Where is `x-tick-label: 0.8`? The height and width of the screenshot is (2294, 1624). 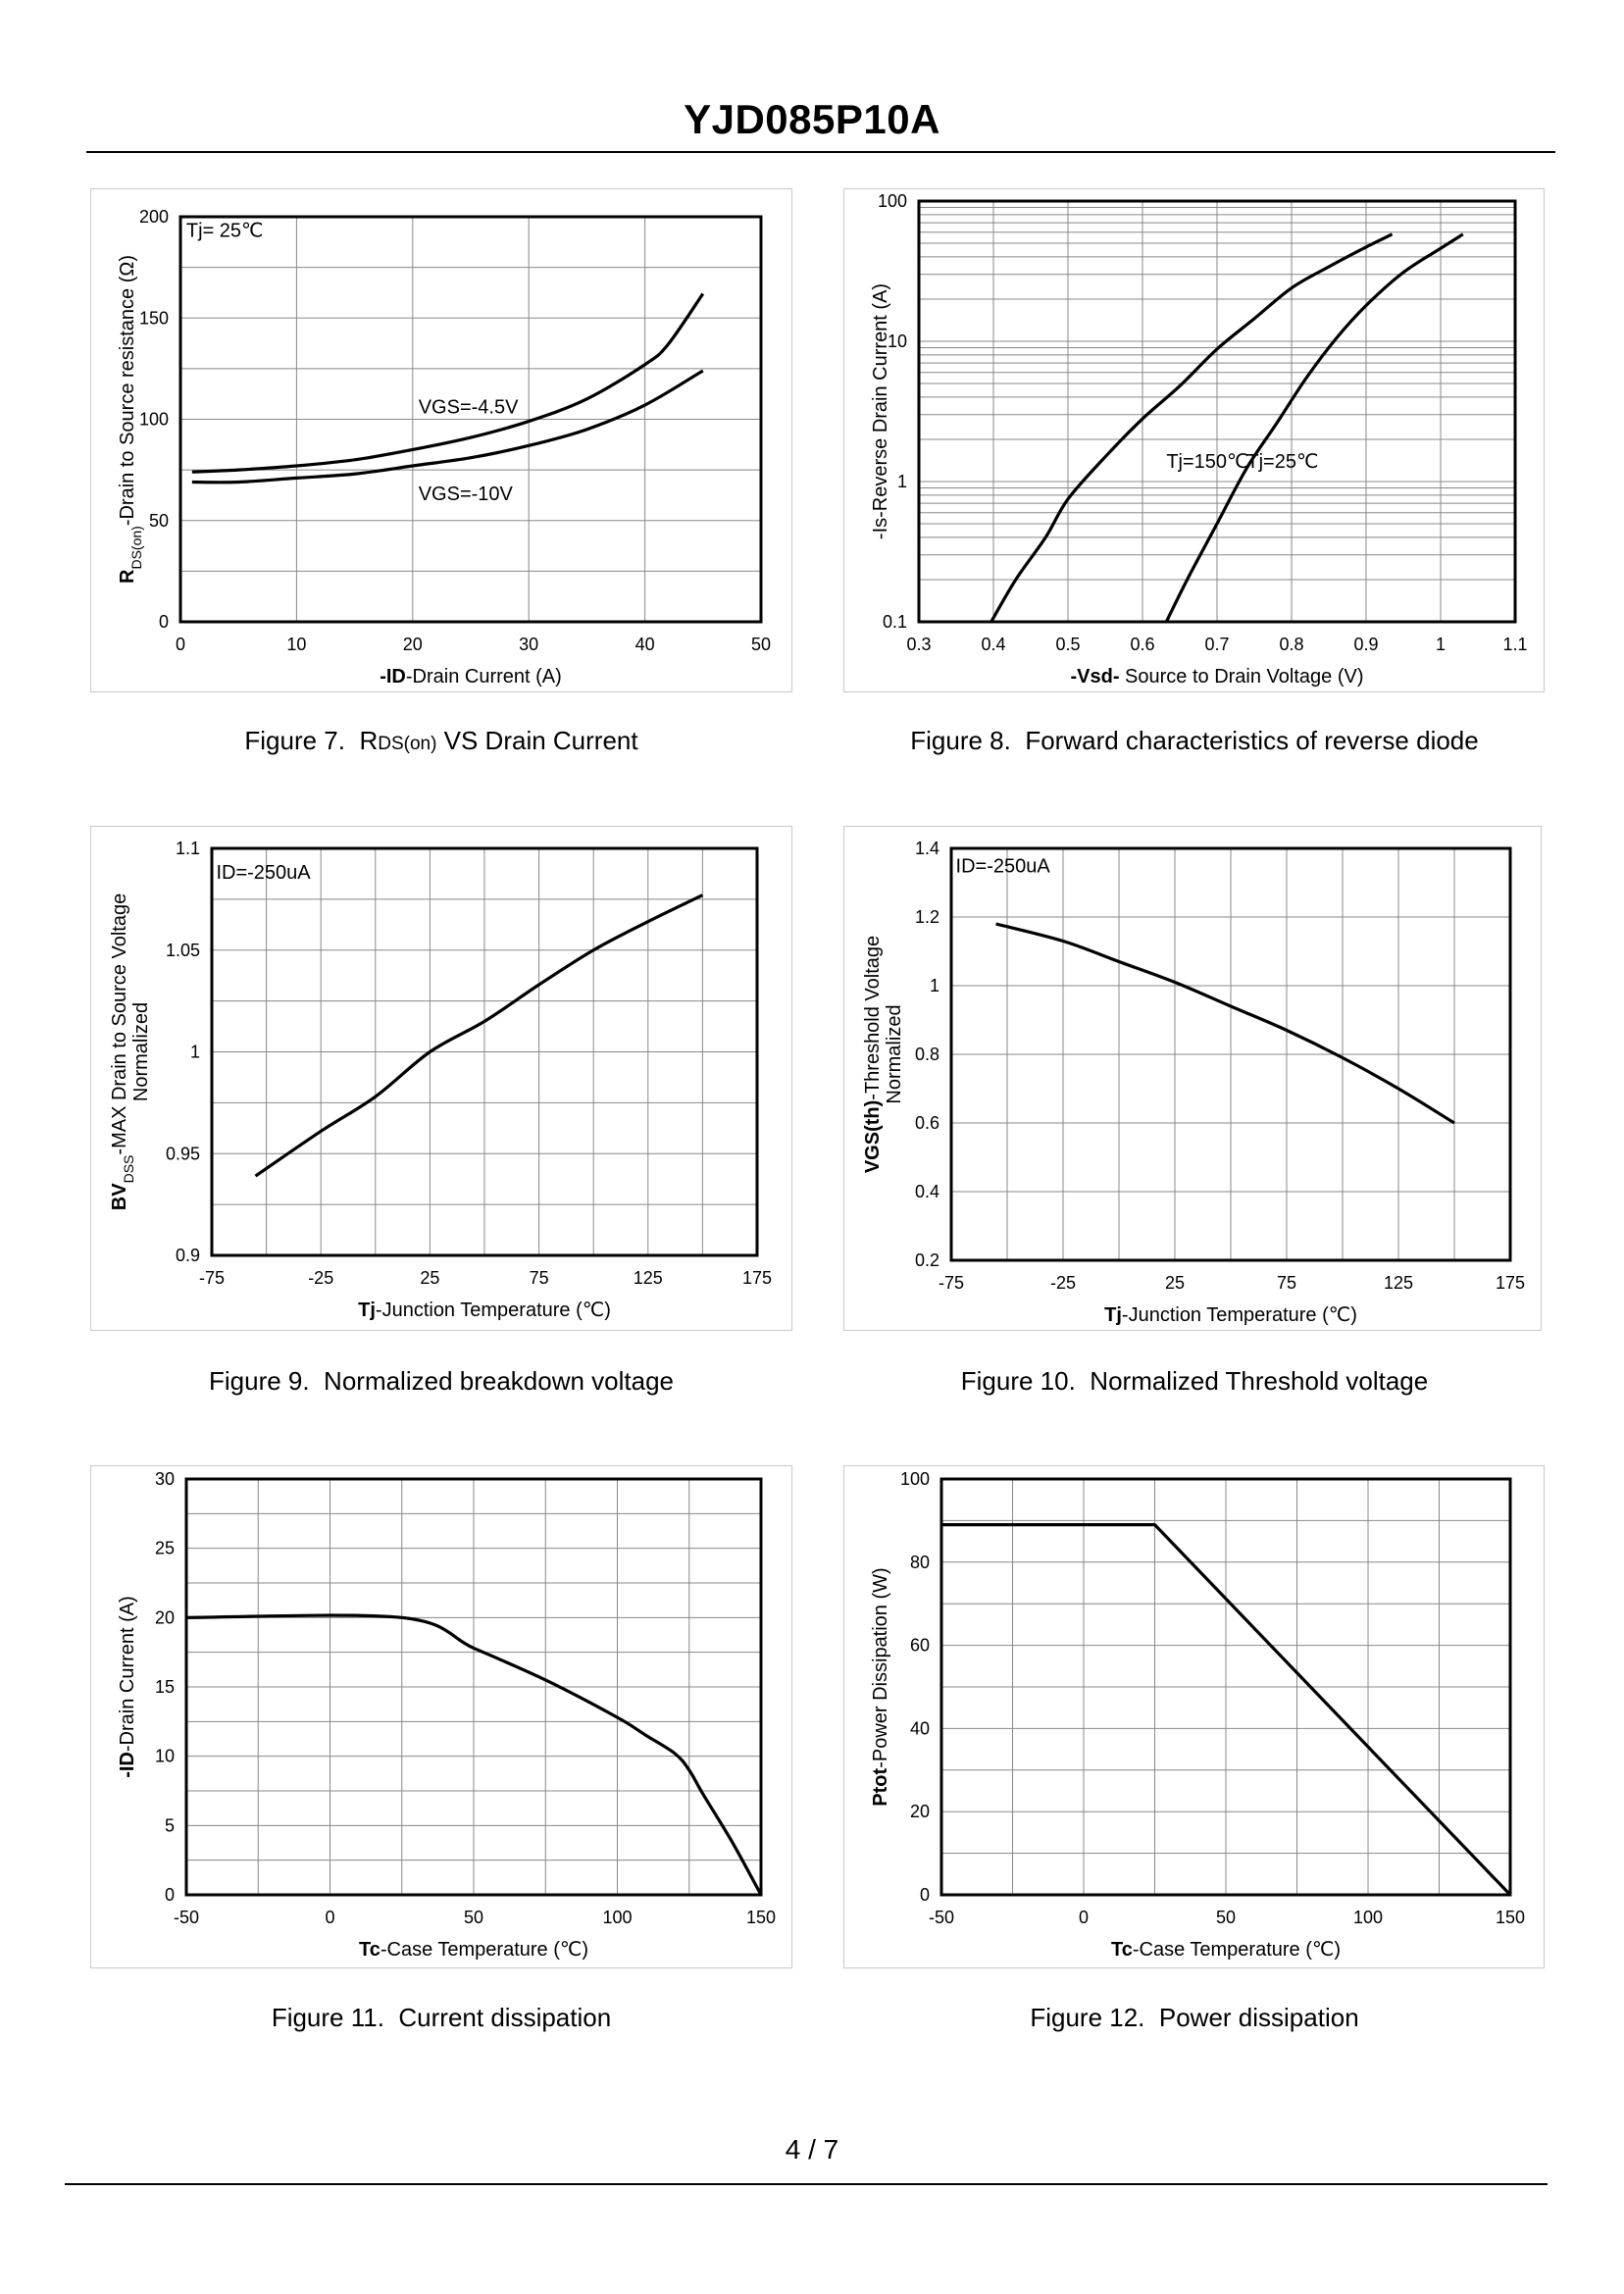
x-tick-label: 0.8 is located at coordinates (1291, 644).